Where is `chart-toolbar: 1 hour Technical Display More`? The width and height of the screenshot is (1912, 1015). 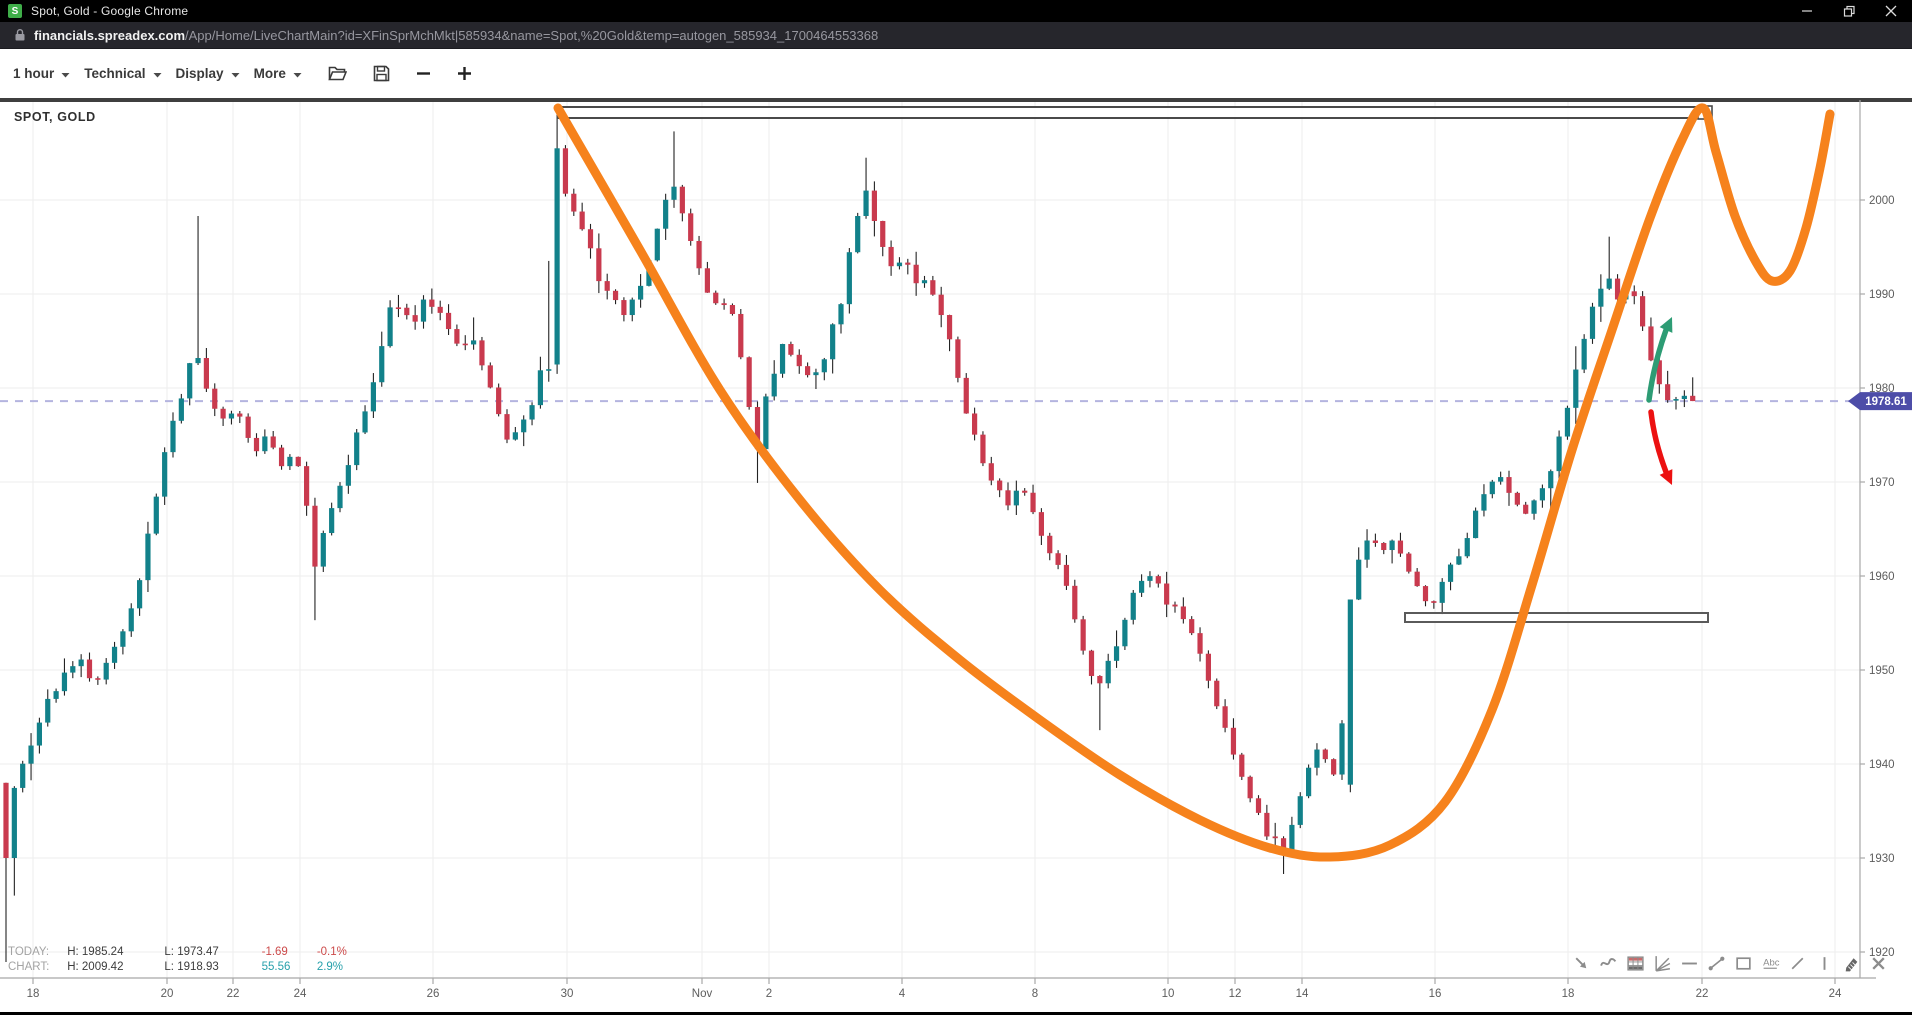
chart-toolbar: 1 hour Technical Display More is located at coordinates (956, 73).